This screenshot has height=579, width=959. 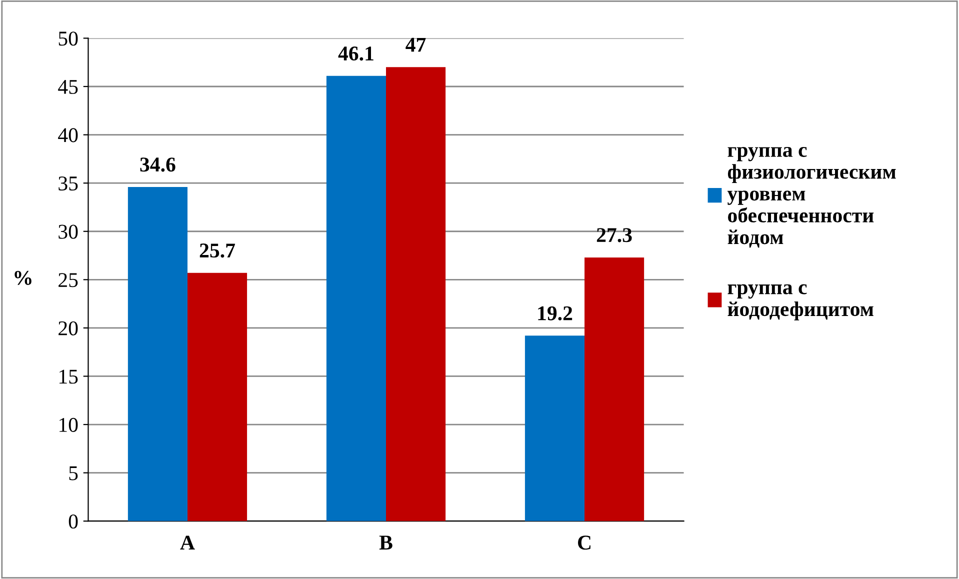 What do you see at coordinates (68, 280) in the screenshot?
I see `y-tick-label: 25` at bounding box center [68, 280].